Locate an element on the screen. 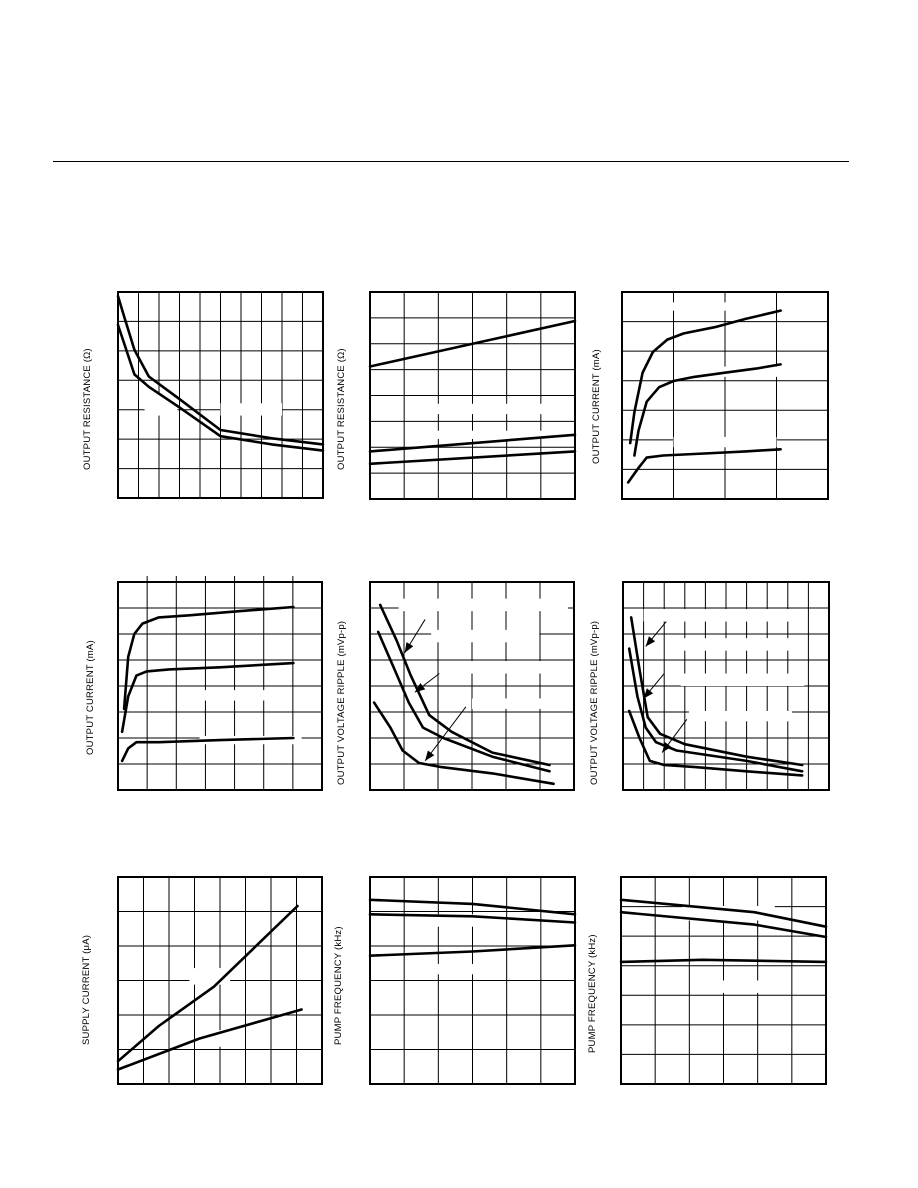  chart-panel-8: PUMP FREQUENCY (kHz) is located at coordinates (455, 980).